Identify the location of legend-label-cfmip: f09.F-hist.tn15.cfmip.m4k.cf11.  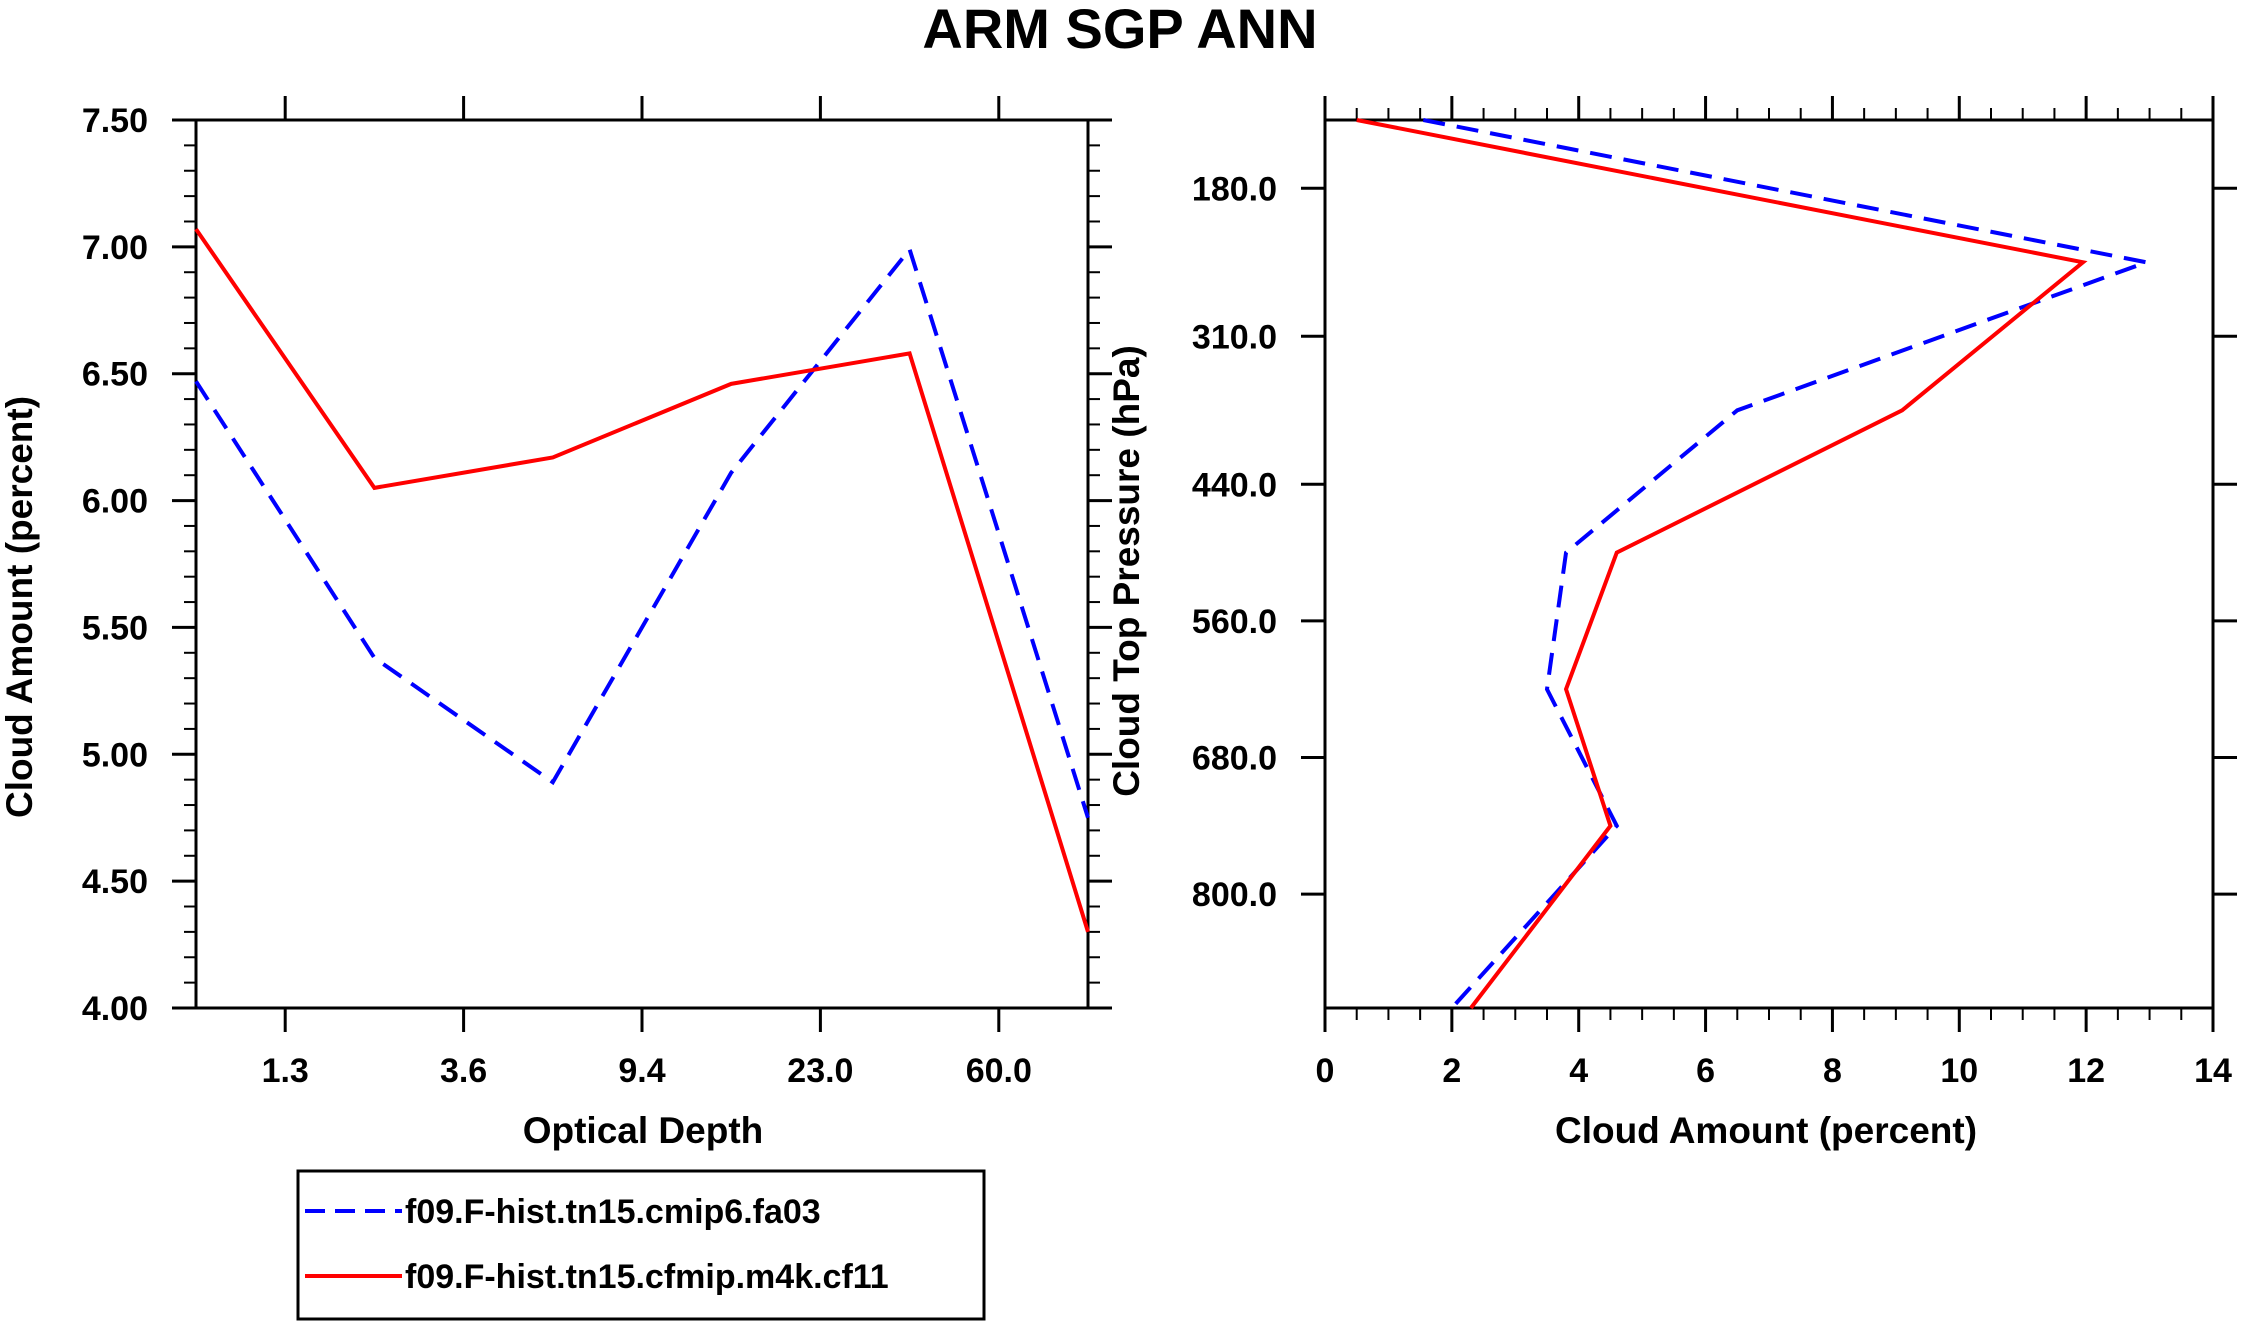
(647, 1277).